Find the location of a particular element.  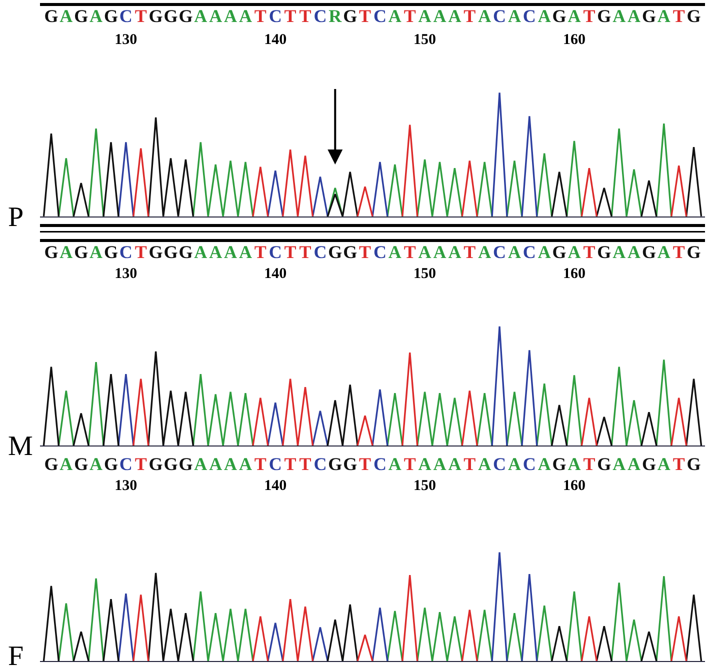

text: P is located at coordinates (16, 217).